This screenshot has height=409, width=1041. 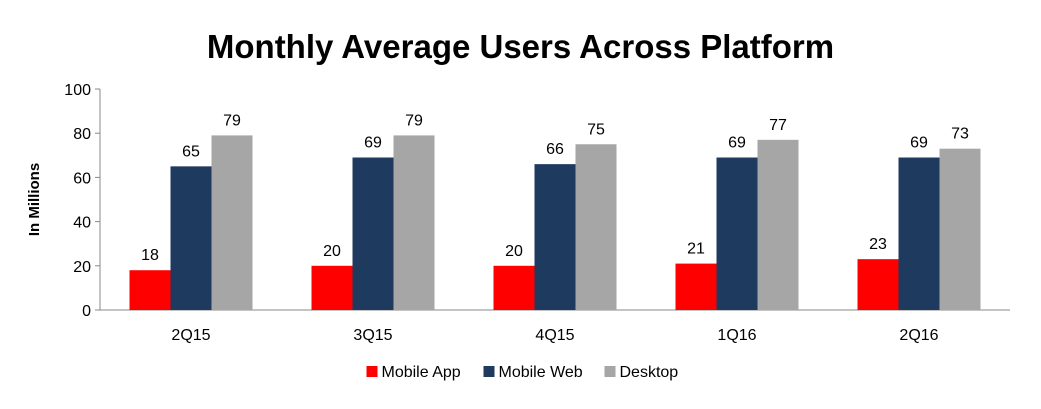 What do you see at coordinates (232, 120) in the screenshot?
I see `data-label-desktop-2q15: 79` at bounding box center [232, 120].